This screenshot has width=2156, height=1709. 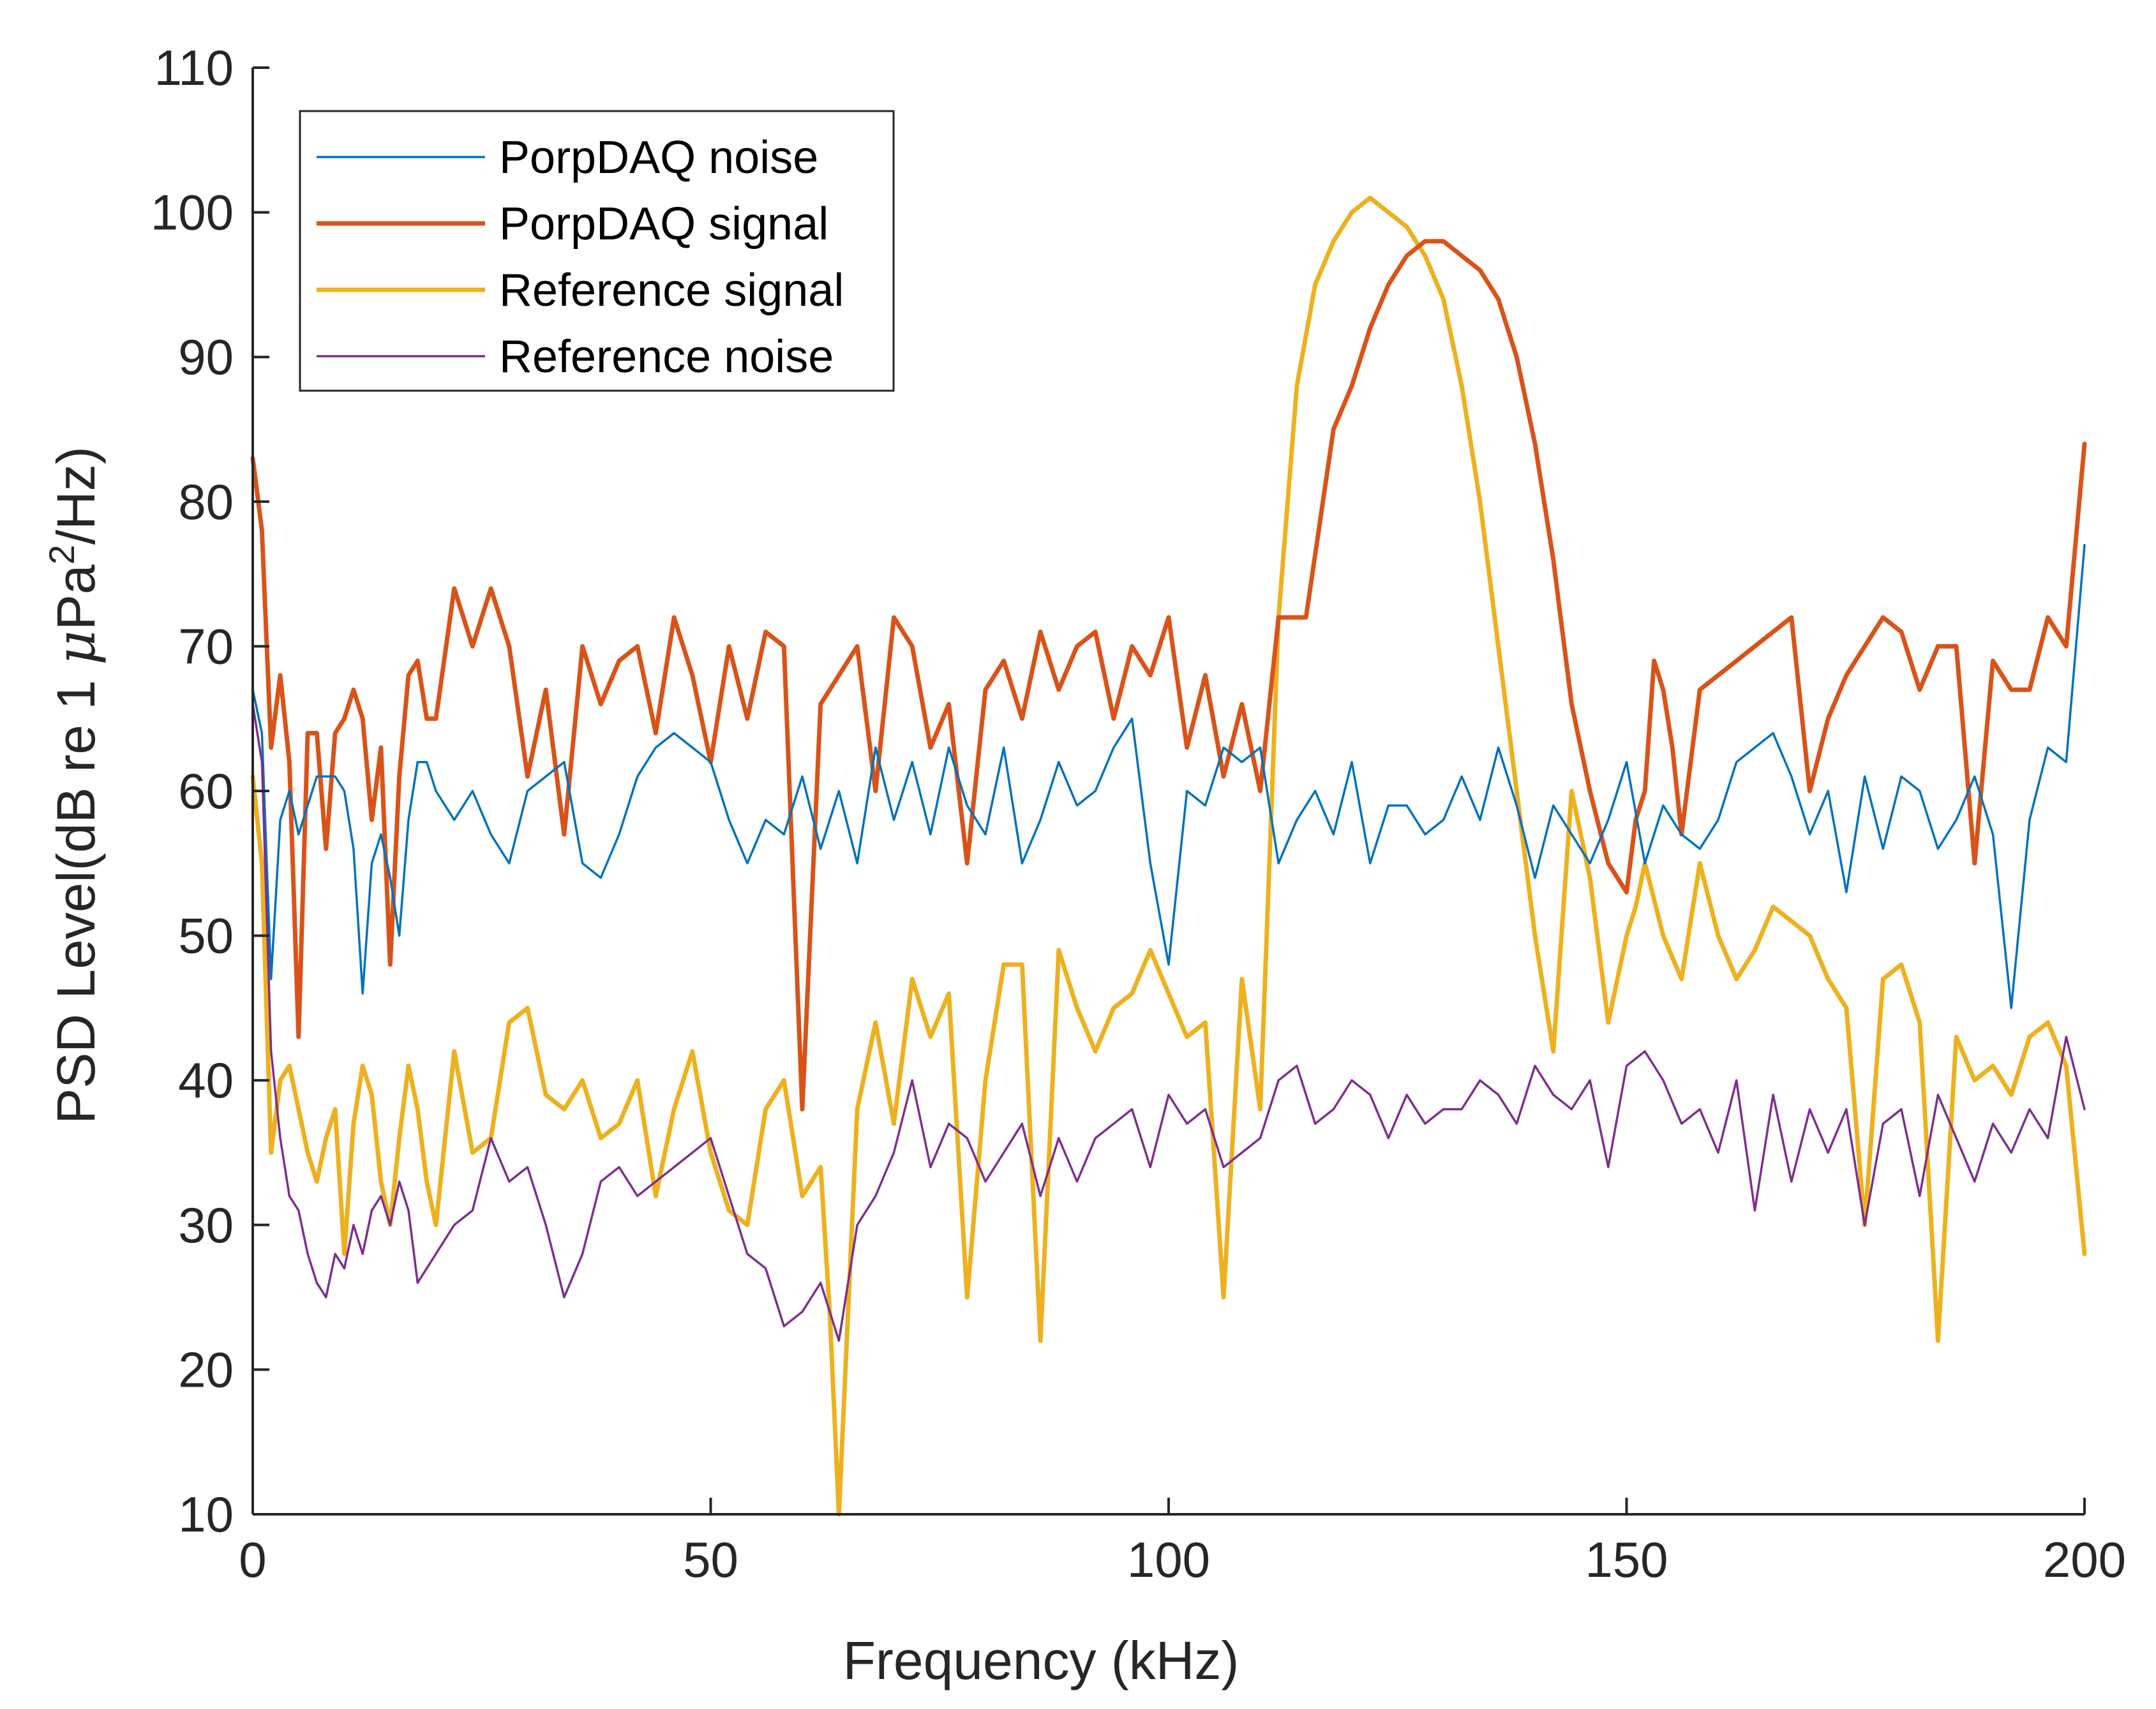 I want to click on y-tick-label: 10, so click(x=206, y=1514).